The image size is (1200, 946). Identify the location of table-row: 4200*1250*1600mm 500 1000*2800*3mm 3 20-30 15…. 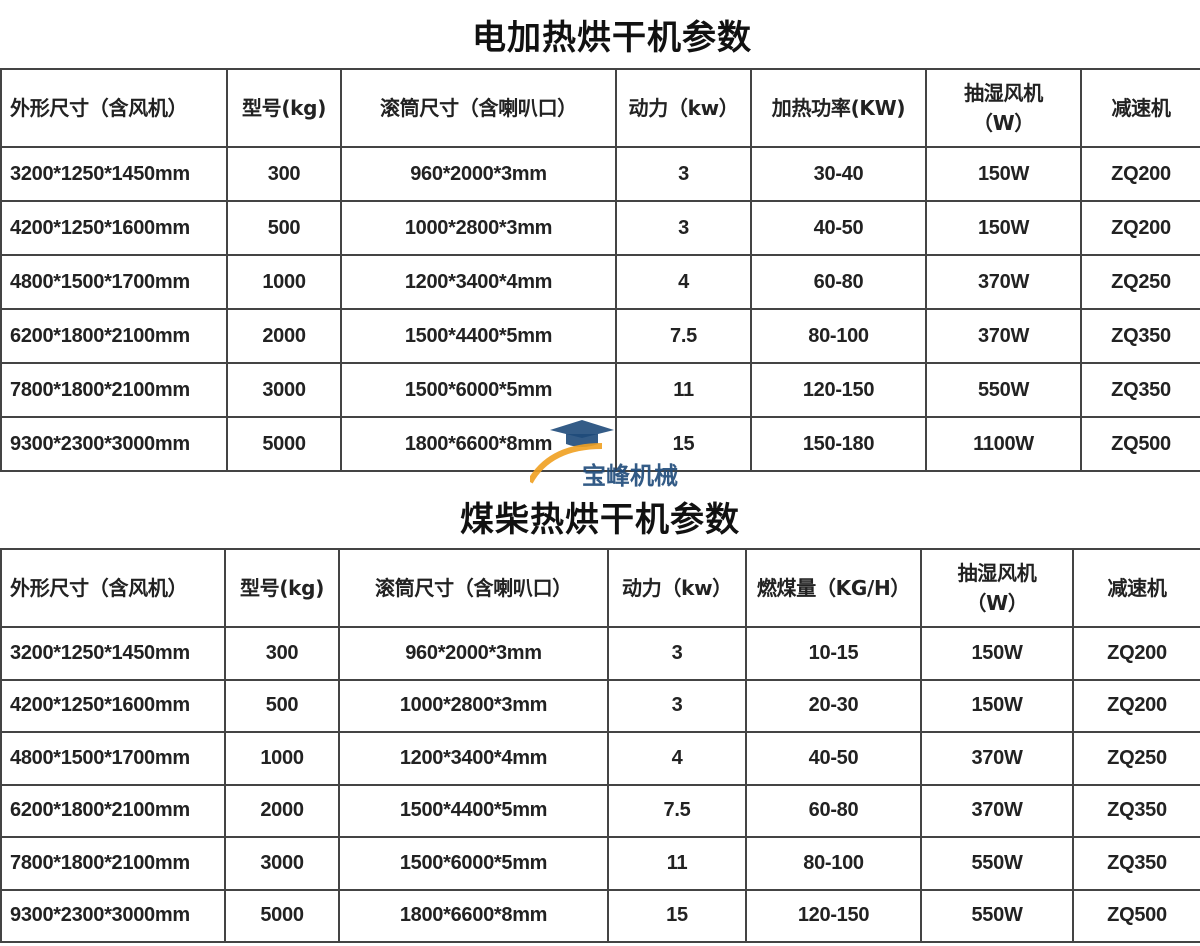
(600, 705).